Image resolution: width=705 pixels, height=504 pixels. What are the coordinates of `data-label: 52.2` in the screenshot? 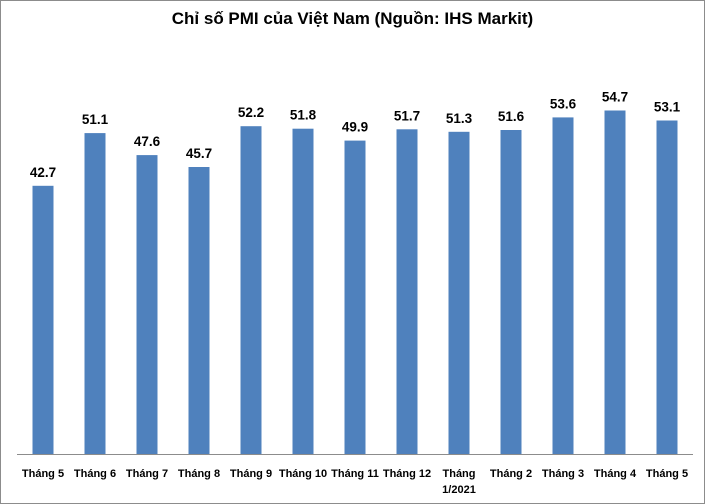 It's located at (251, 112).